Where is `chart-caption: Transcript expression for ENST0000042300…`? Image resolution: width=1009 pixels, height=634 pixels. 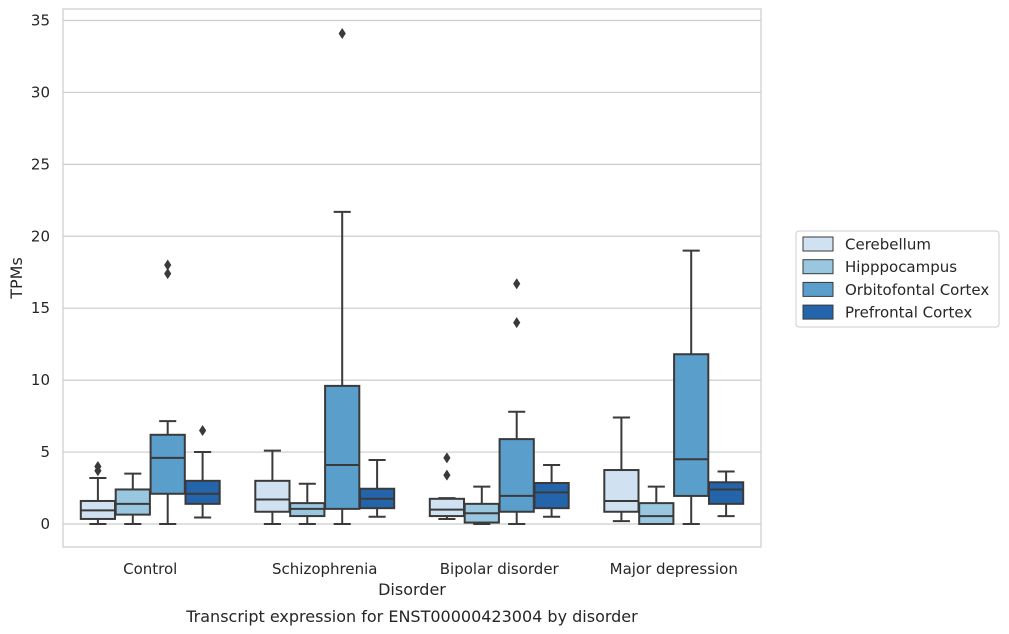 chart-caption: Transcript expression for ENST0000042300… is located at coordinates (411, 616).